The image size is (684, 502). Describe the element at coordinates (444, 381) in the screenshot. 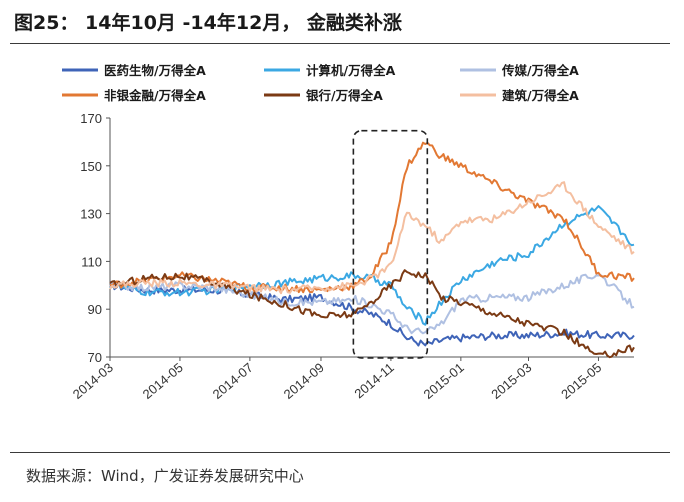

I see `x-tick-label: 2015-01` at that location.